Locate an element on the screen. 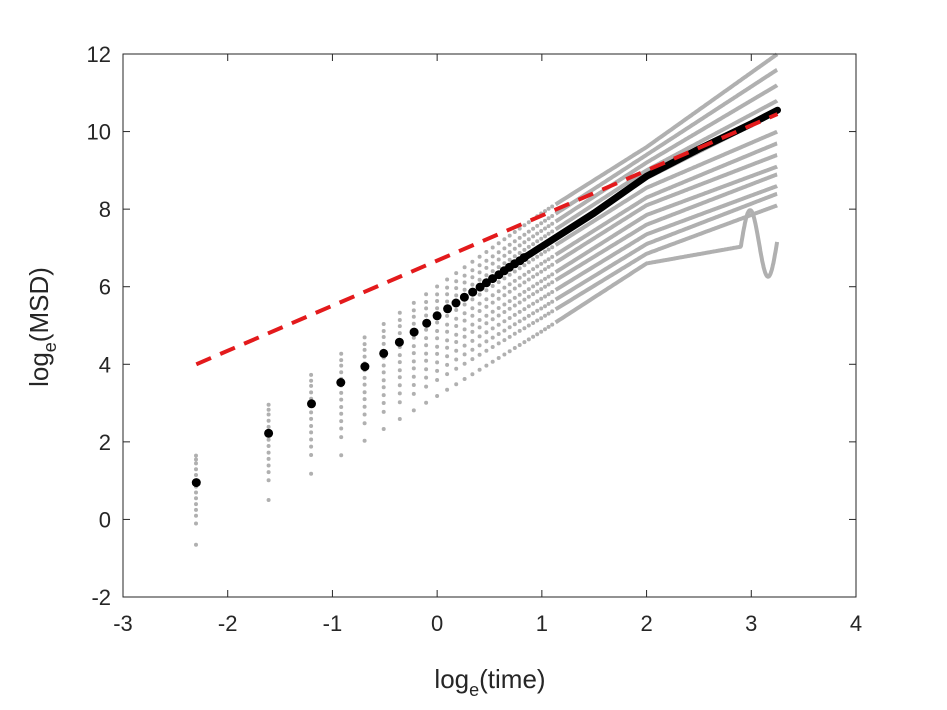 The image size is (947, 710). y-tick-label: 8 is located at coordinates (105, 209).